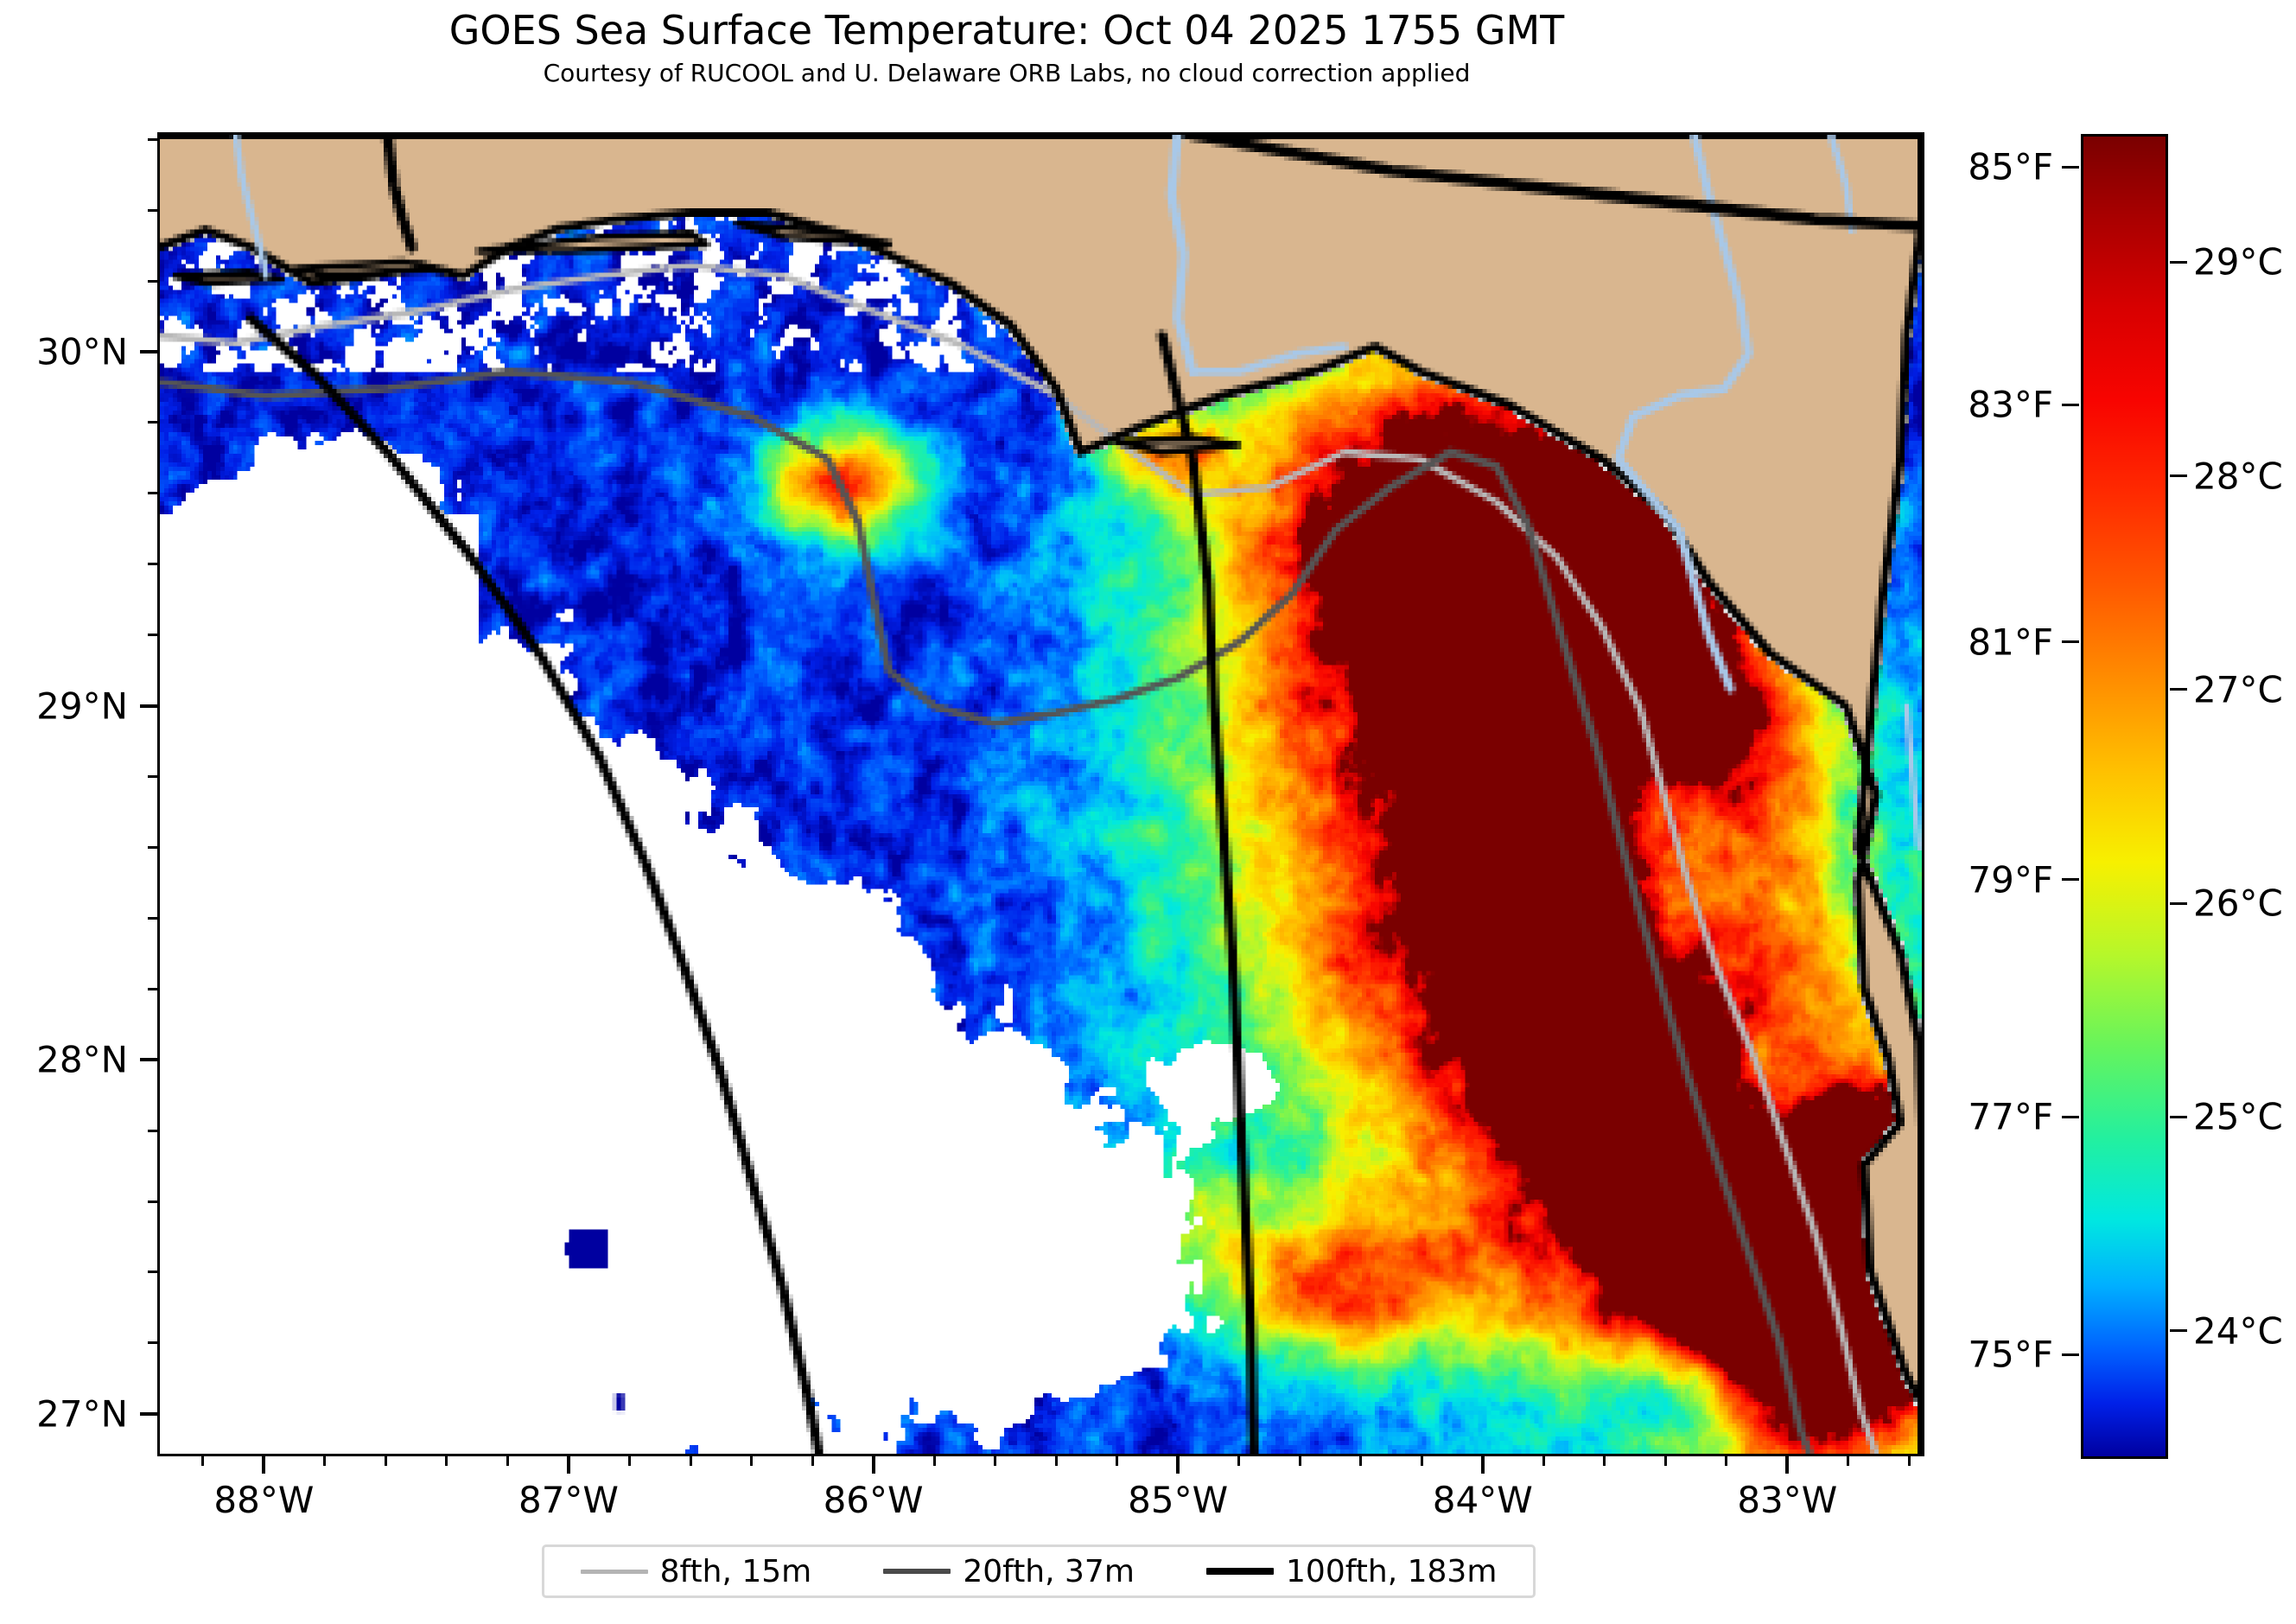  I want to click on colorbar-label-f: 85°F, so click(2010, 166).